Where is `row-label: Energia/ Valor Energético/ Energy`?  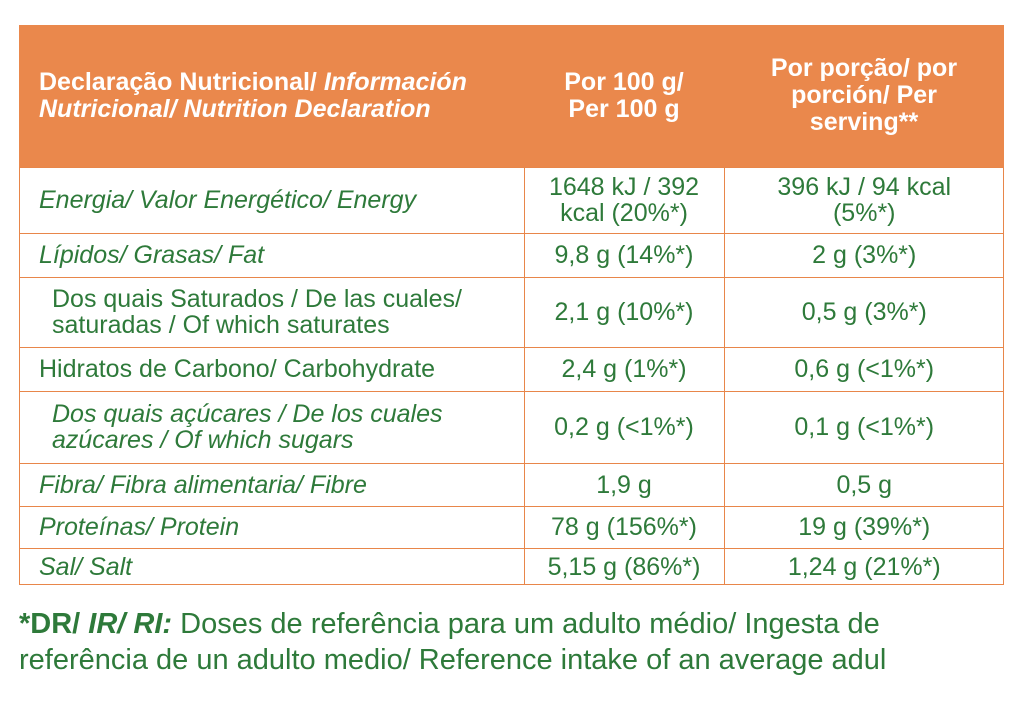 row-label: Energia/ Valor Energético/ Energy is located at coordinates (271, 199).